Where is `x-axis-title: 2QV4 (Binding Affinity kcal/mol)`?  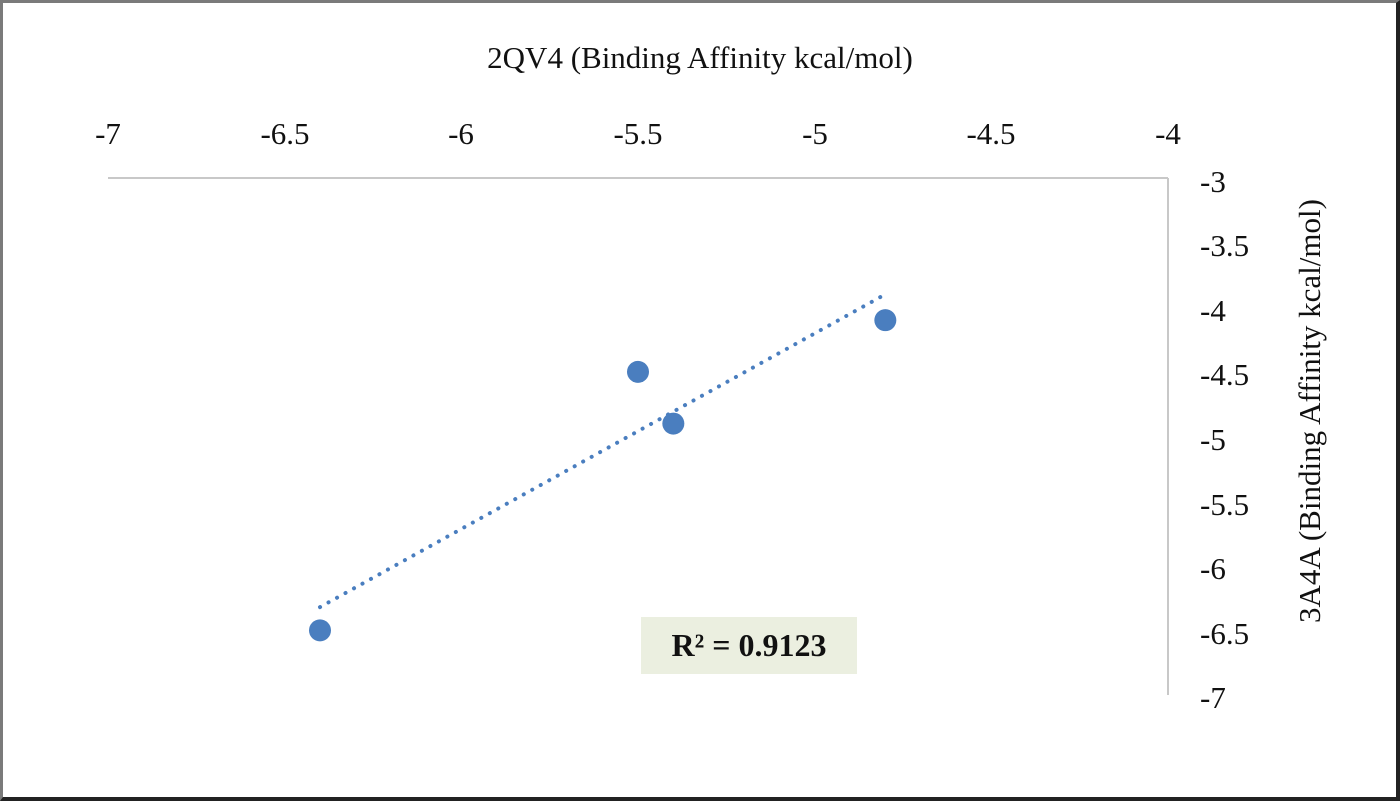 x-axis-title: 2QV4 (Binding Affinity kcal/mol) is located at coordinates (700, 57).